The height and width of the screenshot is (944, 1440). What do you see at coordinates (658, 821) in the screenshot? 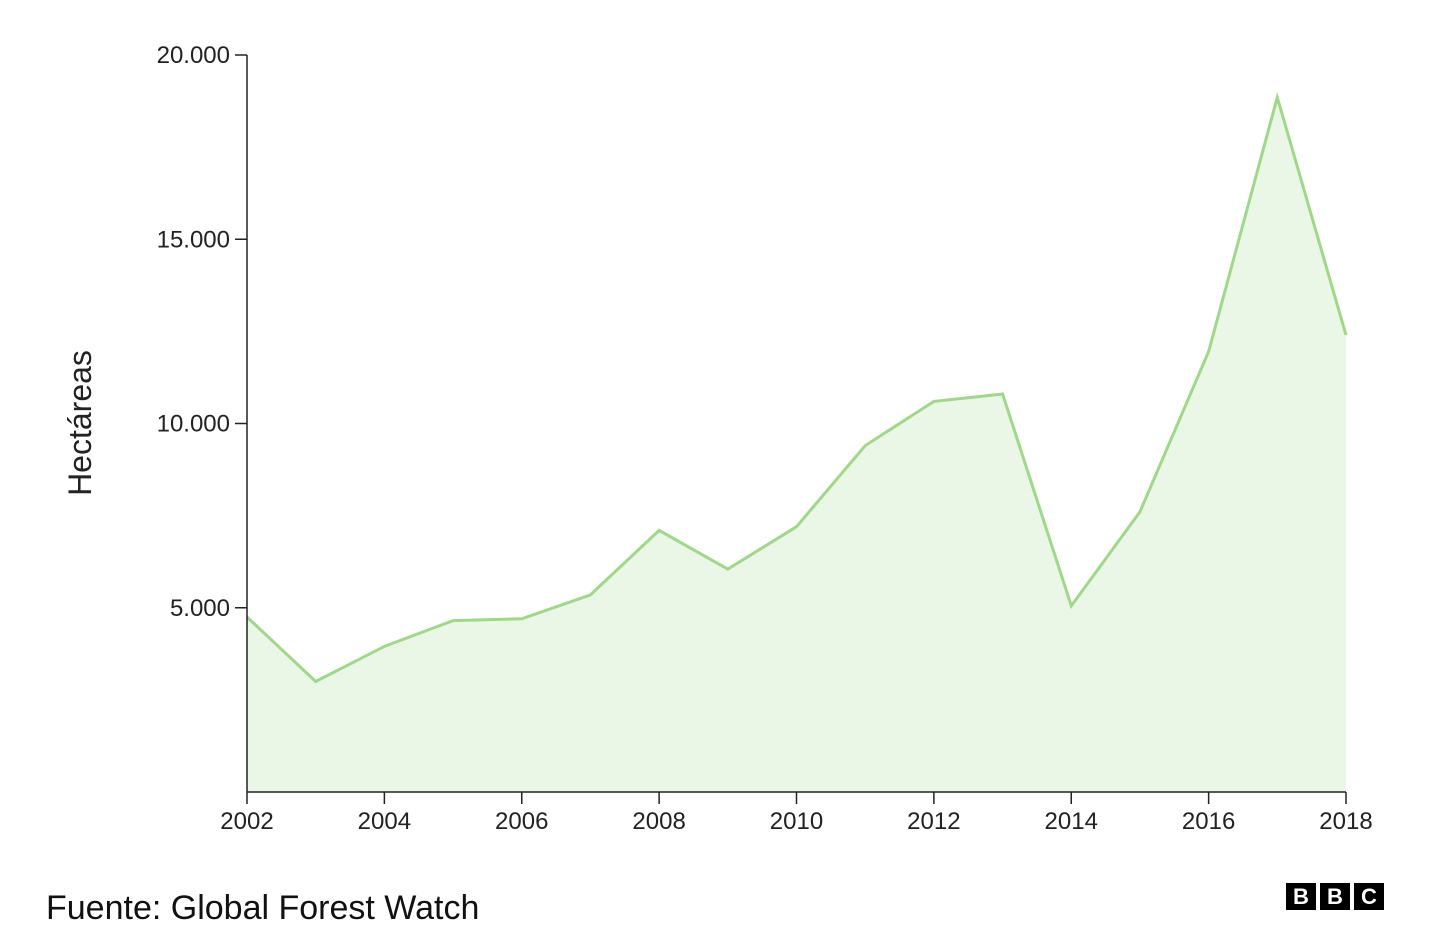
I see `x-tick-label: 2008` at bounding box center [658, 821].